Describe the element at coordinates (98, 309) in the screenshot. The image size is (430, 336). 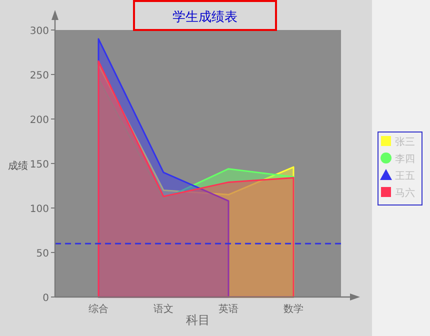
I see `x-tick-label: 综合` at that location.